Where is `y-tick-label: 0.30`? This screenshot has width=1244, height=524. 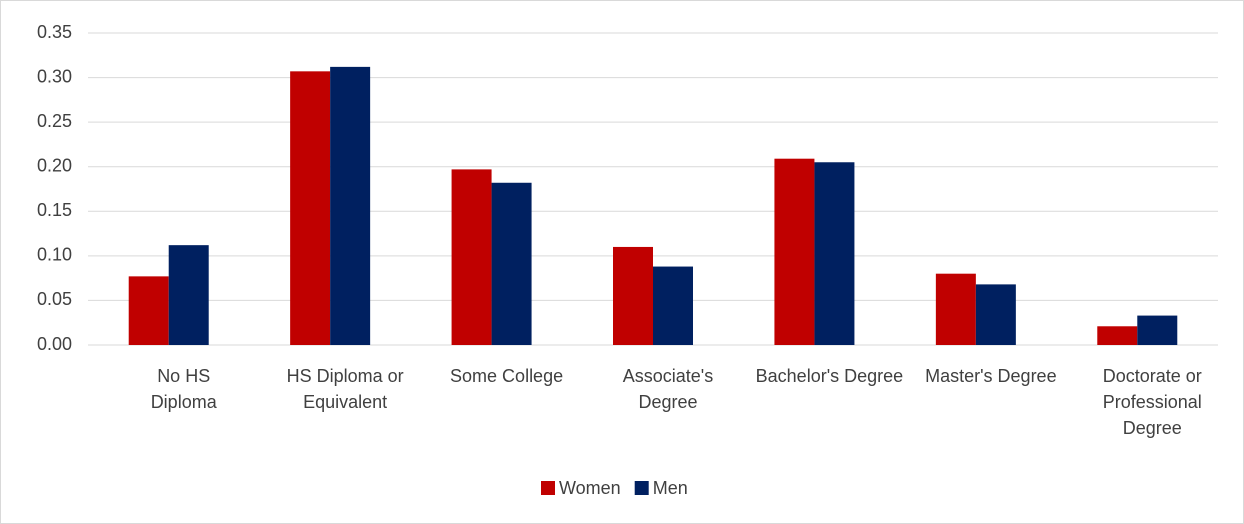
y-tick-label: 0.30 is located at coordinates (54, 76).